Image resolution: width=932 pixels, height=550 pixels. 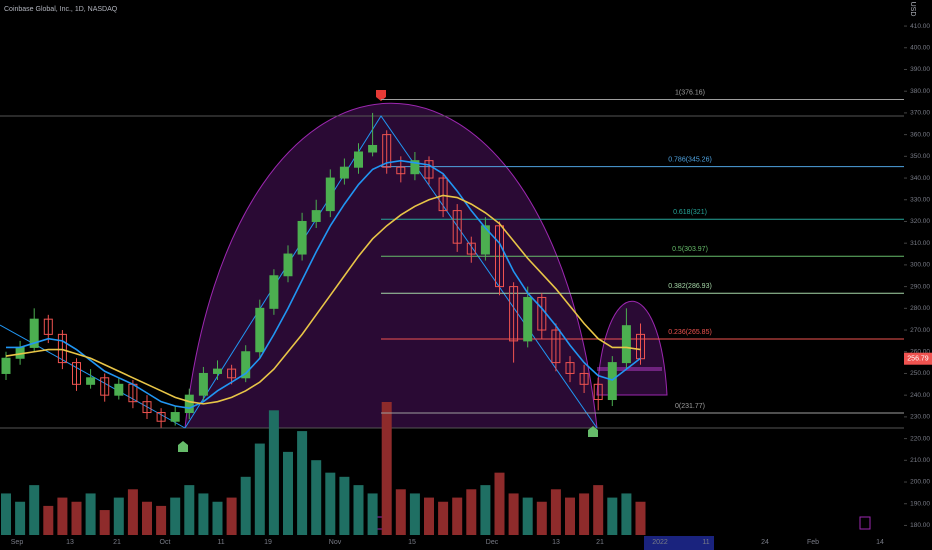 What do you see at coordinates (920, 438) in the screenshot?
I see `y-tick-label: 220.00` at bounding box center [920, 438].